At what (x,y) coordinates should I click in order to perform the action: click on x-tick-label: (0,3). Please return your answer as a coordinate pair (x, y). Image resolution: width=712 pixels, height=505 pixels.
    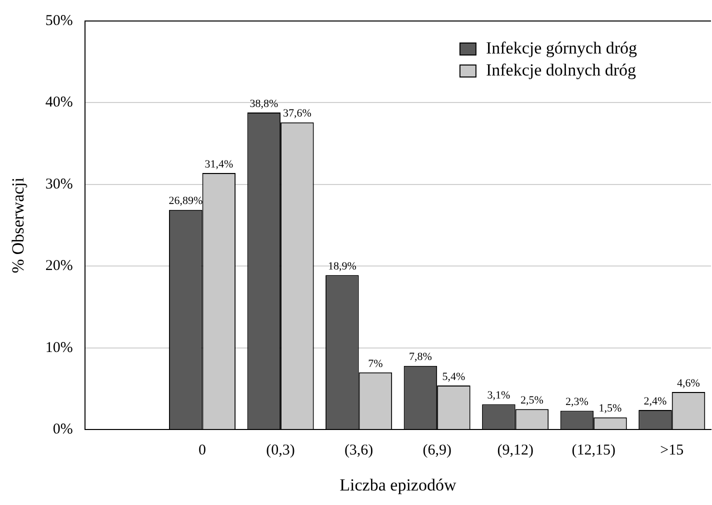
    Looking at the image, I should click on (280, 450).